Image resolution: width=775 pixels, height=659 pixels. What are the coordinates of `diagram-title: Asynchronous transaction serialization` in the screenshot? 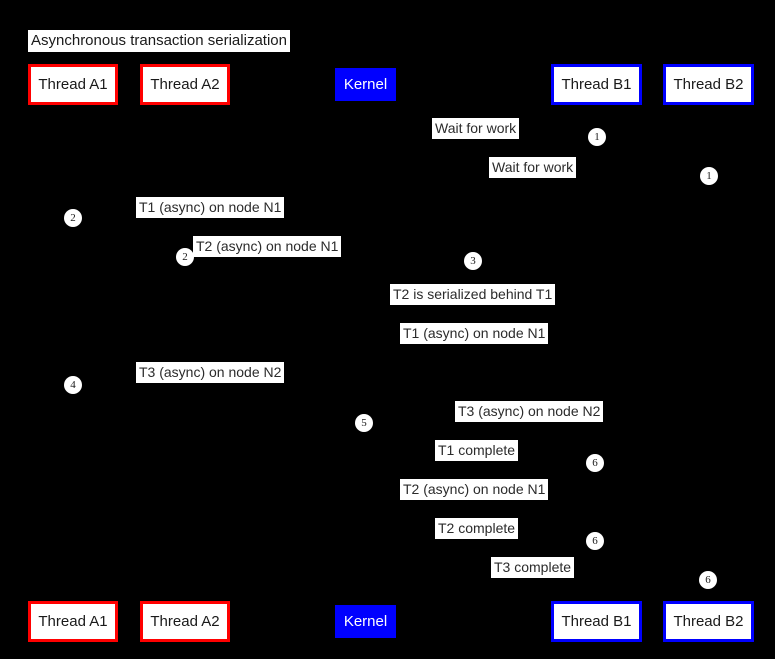 It's located at (159, 41).